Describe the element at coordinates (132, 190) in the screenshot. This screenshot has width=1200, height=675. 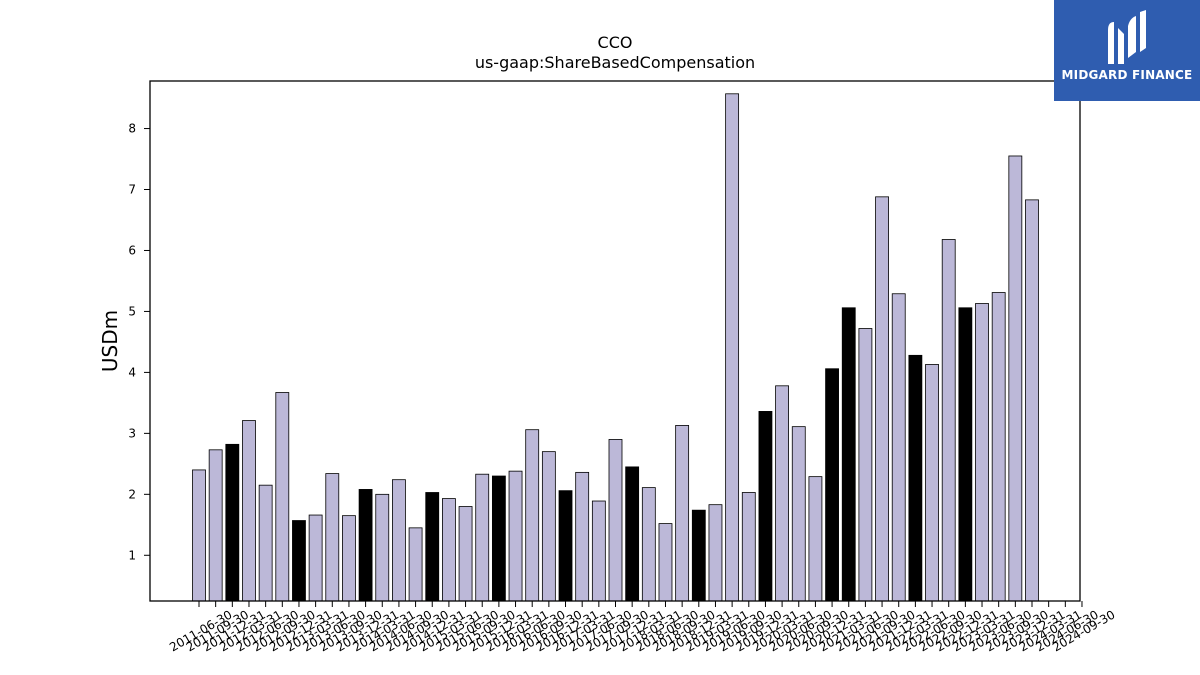
I see `y-tick-label: 7` at that location.